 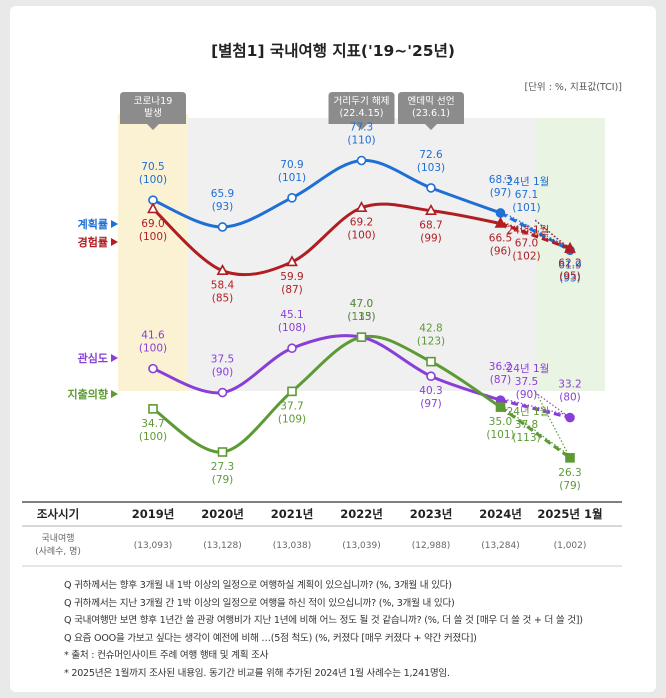 I want to click on table-year-header: 2020년, so click(x=222, y=514).